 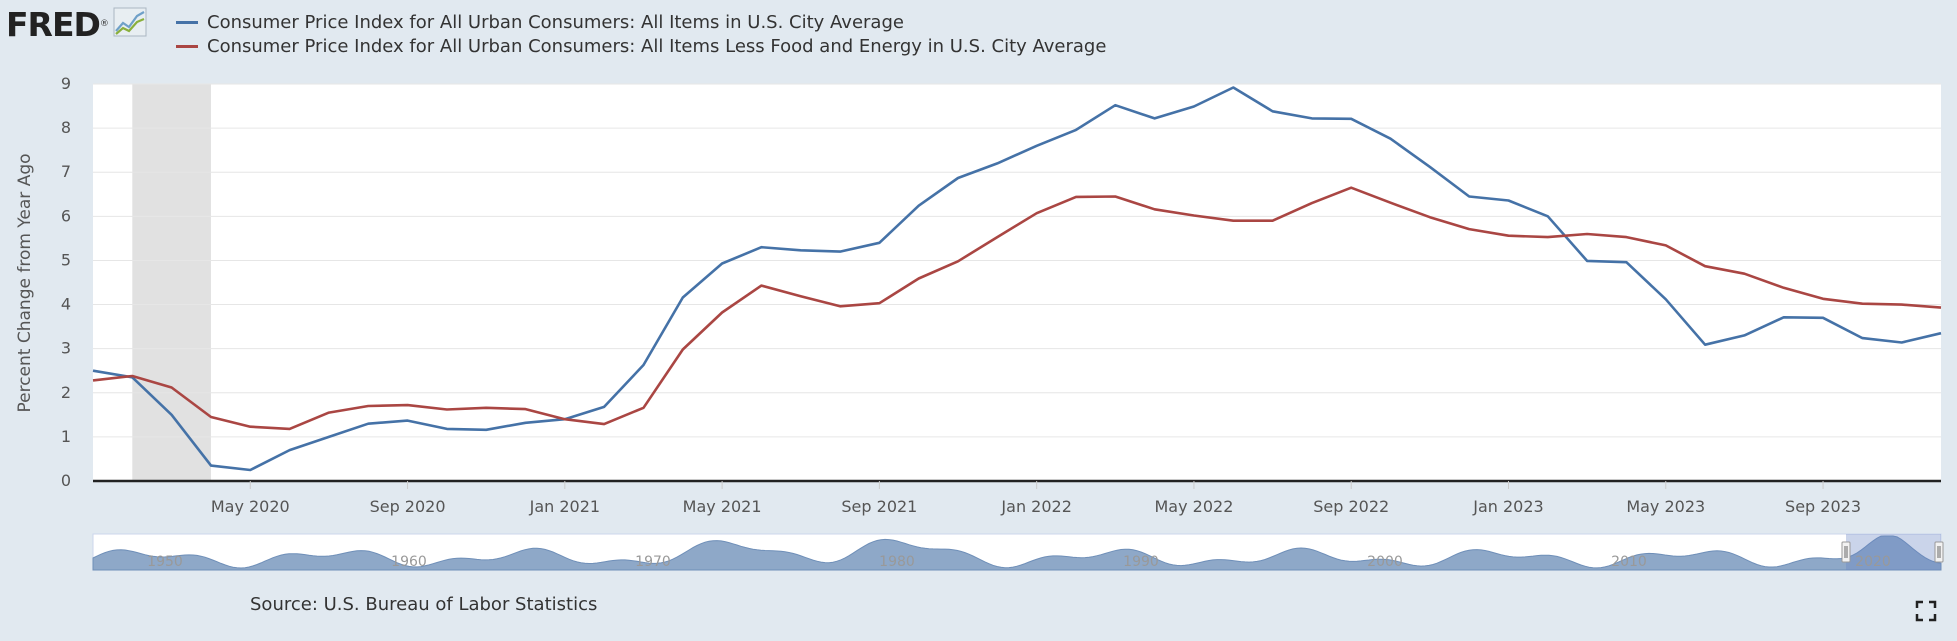 What do you see at coordinates (66, 83) in the screenshot?
I see `y-tick-label: 9` at bounding box center [66, 83].